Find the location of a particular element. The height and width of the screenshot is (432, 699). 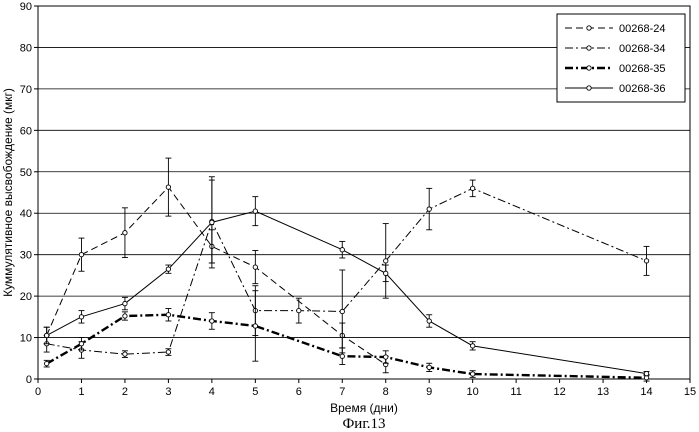

series-line is located at coordinates (347, 346).